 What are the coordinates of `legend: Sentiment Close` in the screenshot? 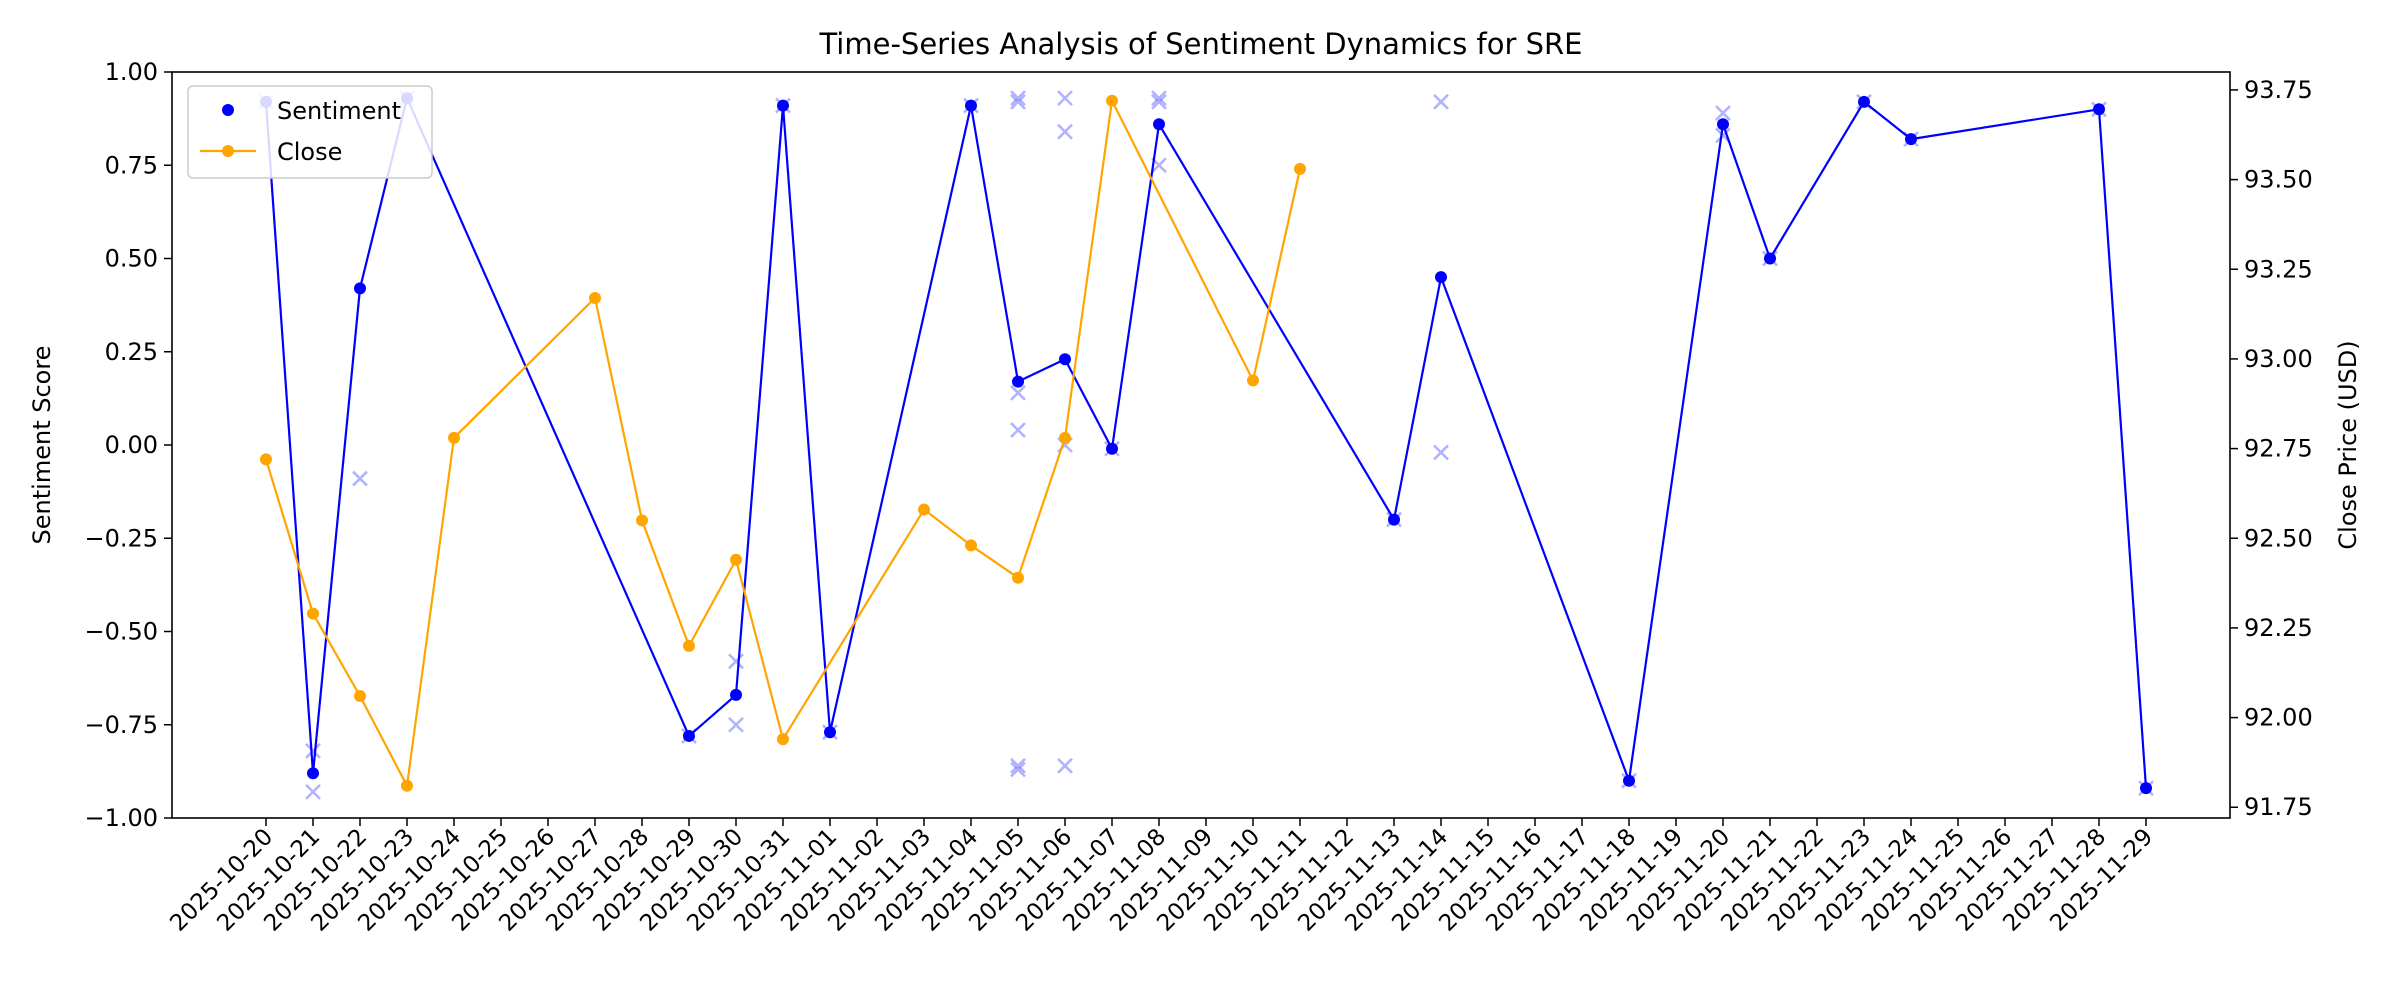 It's located at (310, 132).